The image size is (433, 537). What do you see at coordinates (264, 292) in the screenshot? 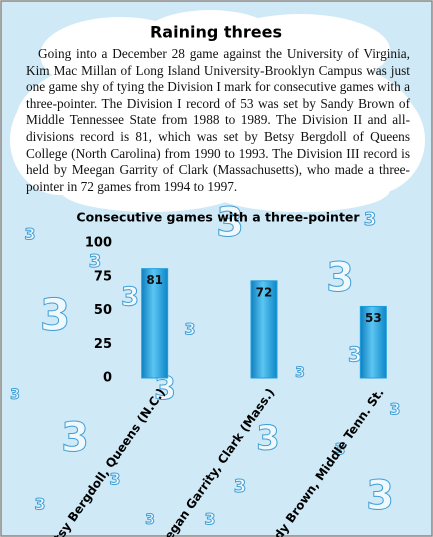
I see `value-label: 72` at bounding box center [264, 292].